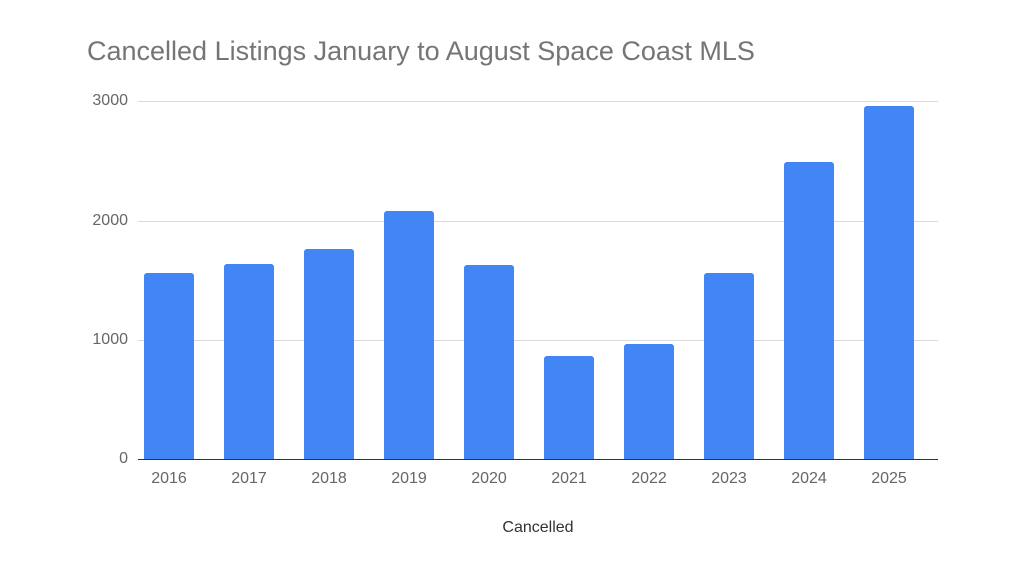  I want to click on y-tick-label: 2000, so click(110, 220).